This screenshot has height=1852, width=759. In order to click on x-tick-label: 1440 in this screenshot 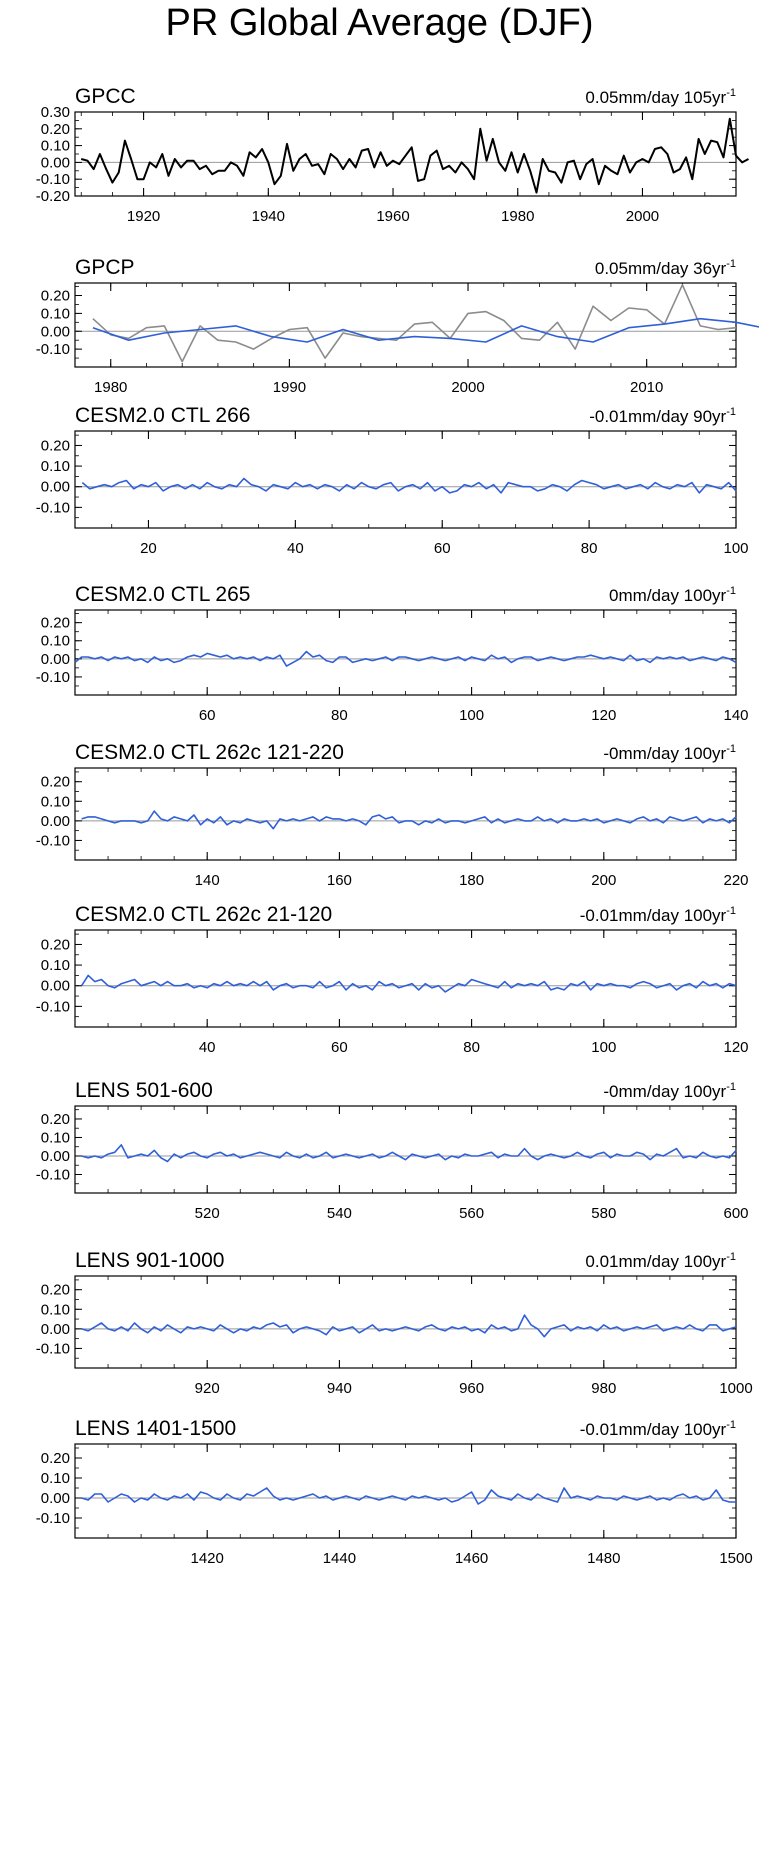, I will do `click(339, 1558)`.